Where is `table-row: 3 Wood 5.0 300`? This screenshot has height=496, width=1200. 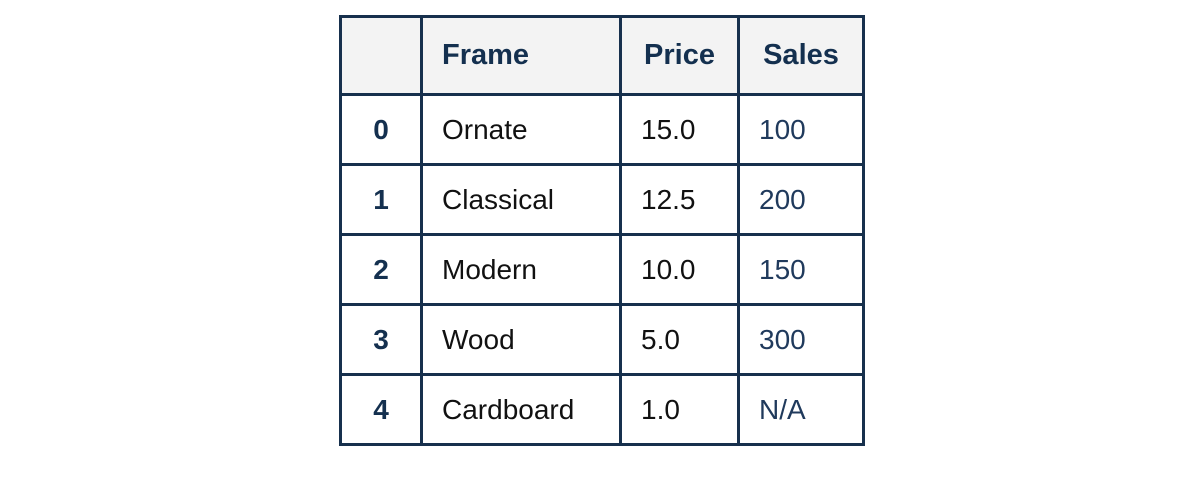 table-row: 3 Wood 5.0 300 is located at coordinates (602, 339).